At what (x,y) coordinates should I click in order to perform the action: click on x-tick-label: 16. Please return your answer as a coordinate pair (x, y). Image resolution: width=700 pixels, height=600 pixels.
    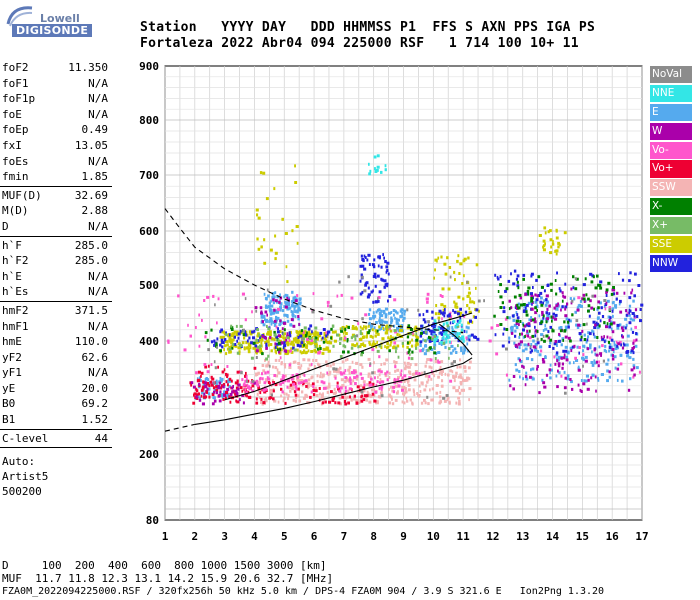
    Looking at the image, I should click on (613, 536).